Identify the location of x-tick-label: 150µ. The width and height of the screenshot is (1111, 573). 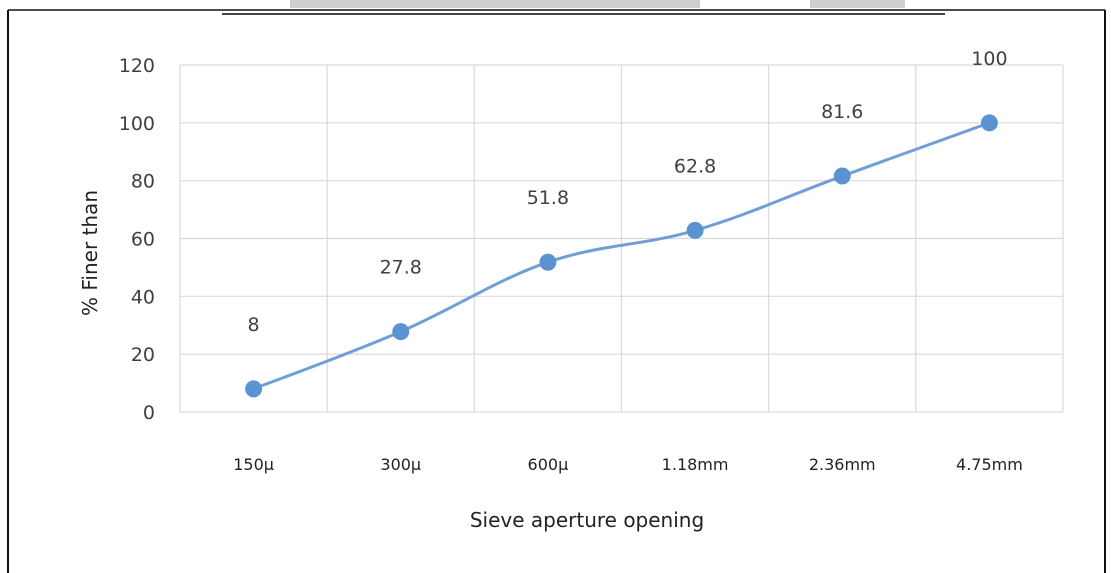
(253, 464).